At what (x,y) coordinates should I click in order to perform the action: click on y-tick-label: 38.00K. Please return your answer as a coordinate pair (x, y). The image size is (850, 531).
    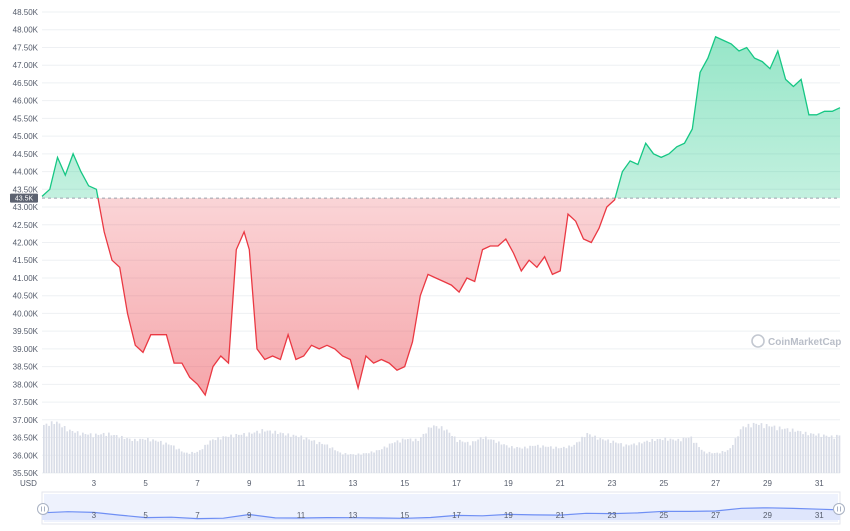
    Looking at the image, I should click on (26, 384).